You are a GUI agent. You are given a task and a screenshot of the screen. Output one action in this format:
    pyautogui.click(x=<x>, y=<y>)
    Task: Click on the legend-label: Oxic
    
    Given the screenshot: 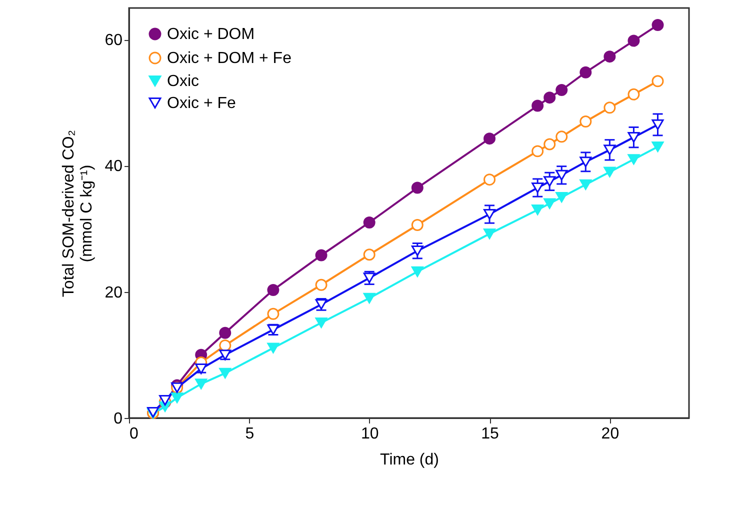 What is the action you would take?
    pyautogui.click(x=183, y=81)
    